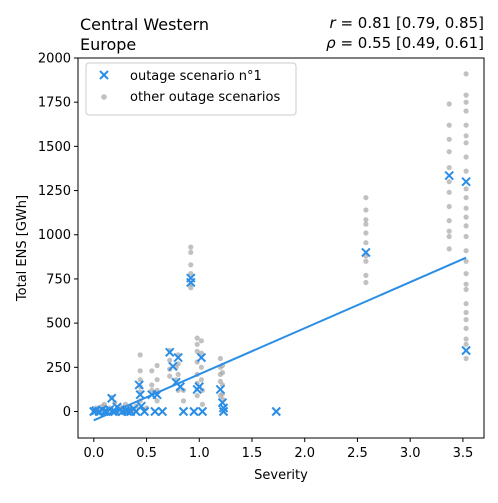  Describe the element at coordinates (252, 453) in the screenshot. I see `x-tick-label: 1.5` at that location.